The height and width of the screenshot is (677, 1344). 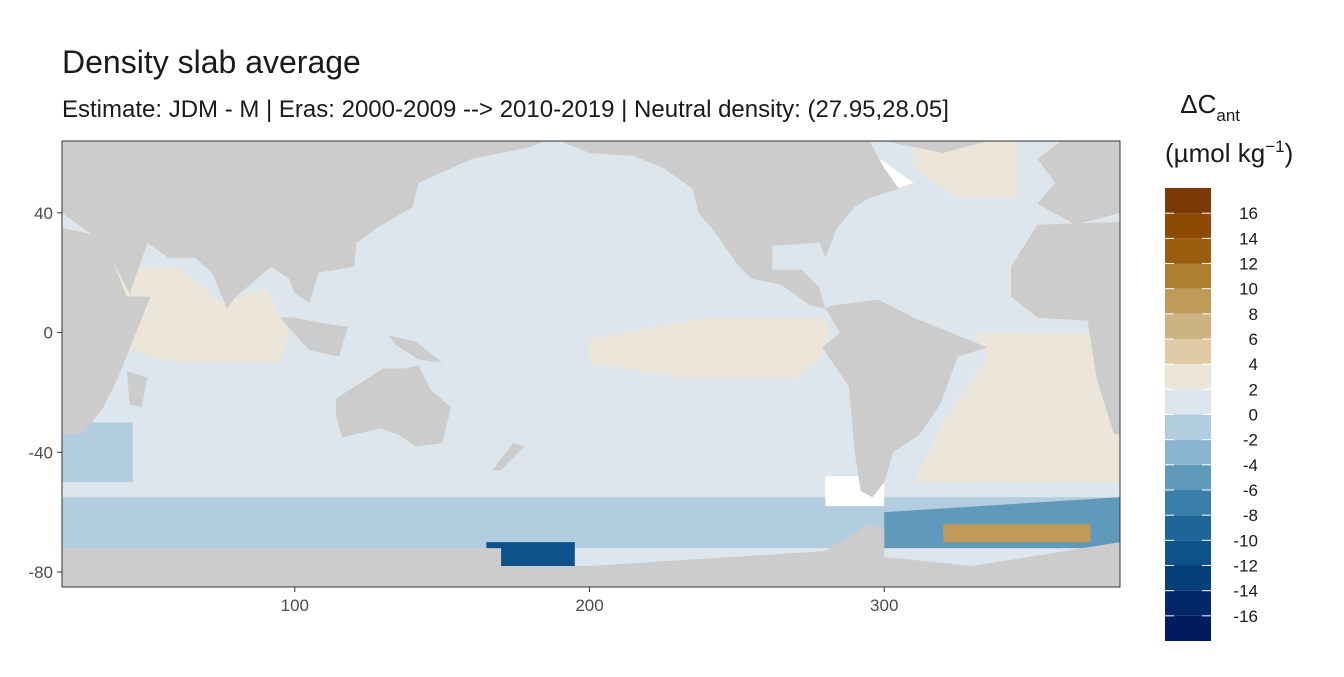 I want to click on chart-title: Density slab average, so click(x=211, y=62).